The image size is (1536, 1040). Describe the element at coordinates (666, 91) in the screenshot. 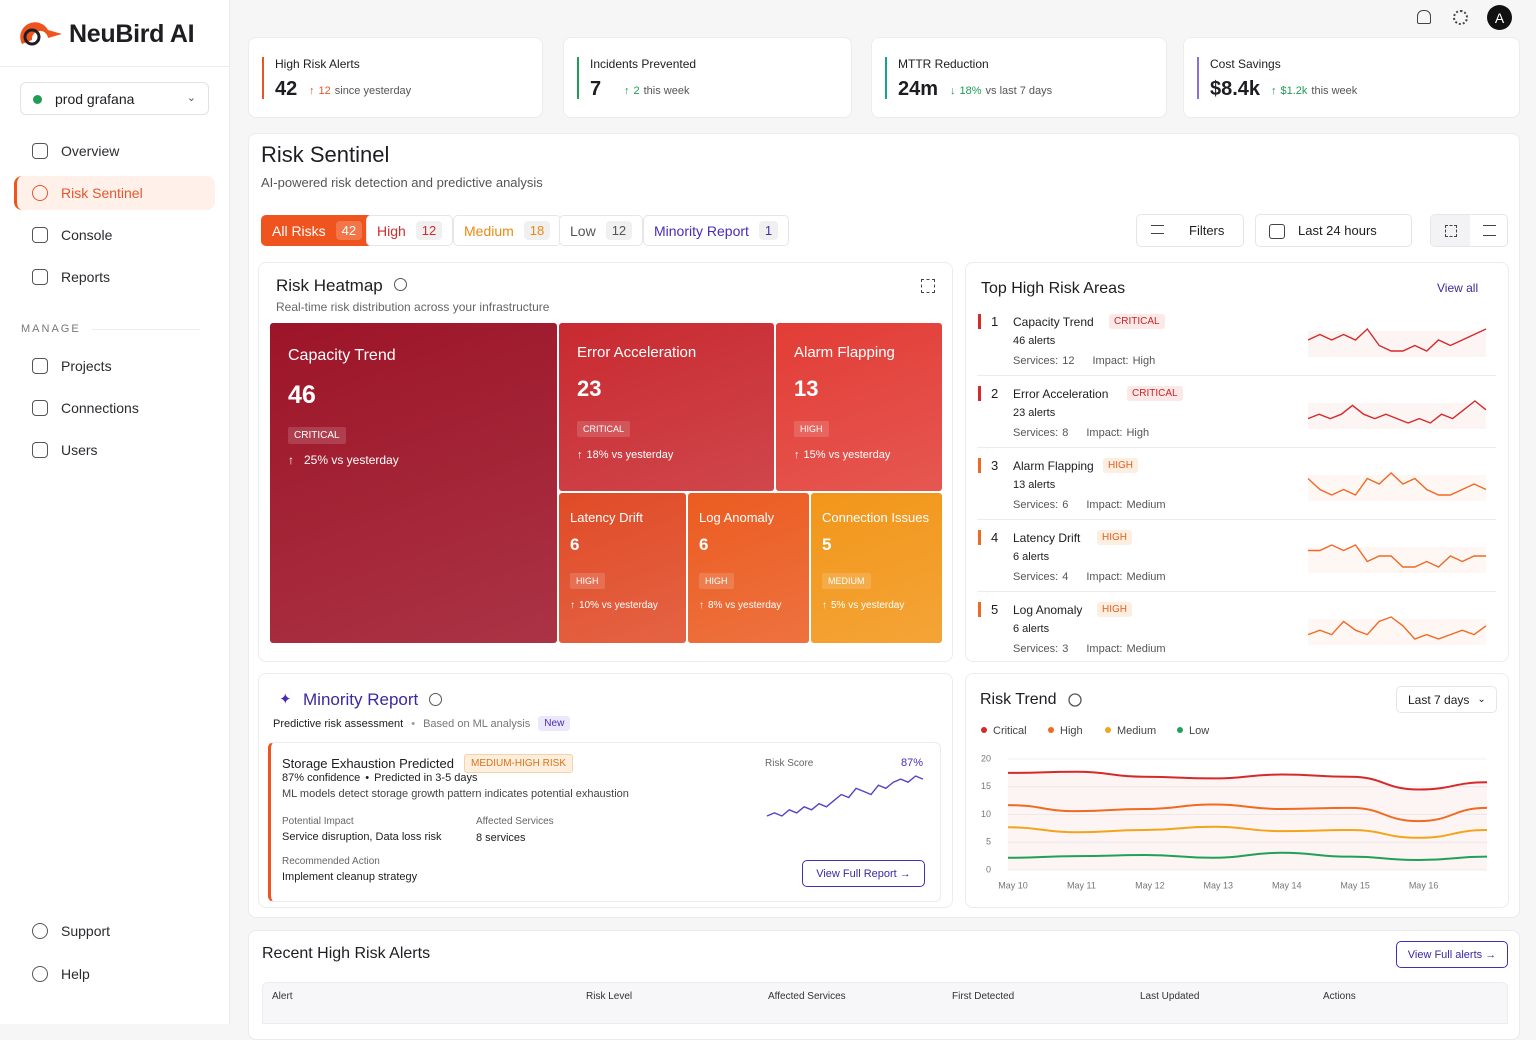

I see `kpi-note: this week` at that location.